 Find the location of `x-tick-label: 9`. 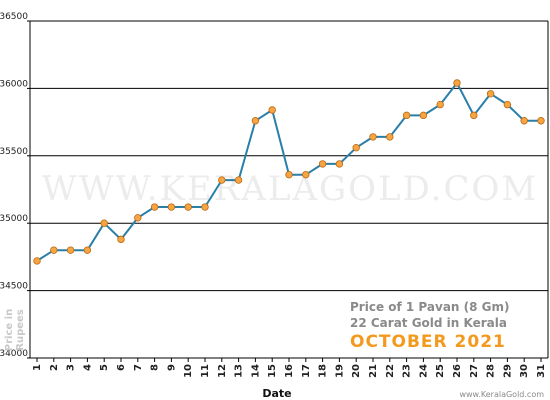

x-tick-label: 9 is located at coordinates (171, 367).